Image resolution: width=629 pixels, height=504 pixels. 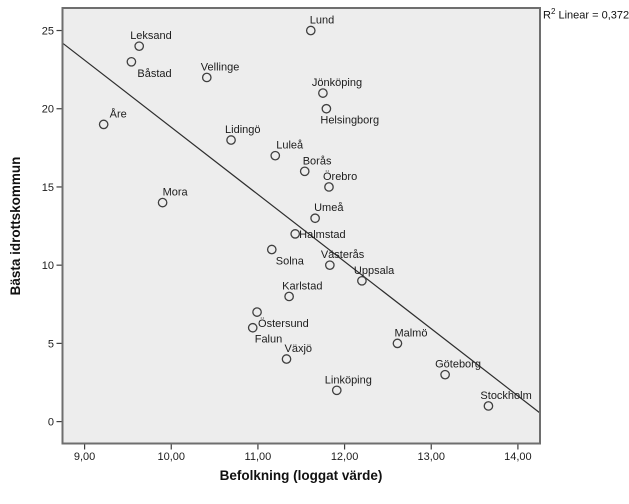 I want to click on r-squared-value: Linear = 0,372, so click(x=592, y=15).